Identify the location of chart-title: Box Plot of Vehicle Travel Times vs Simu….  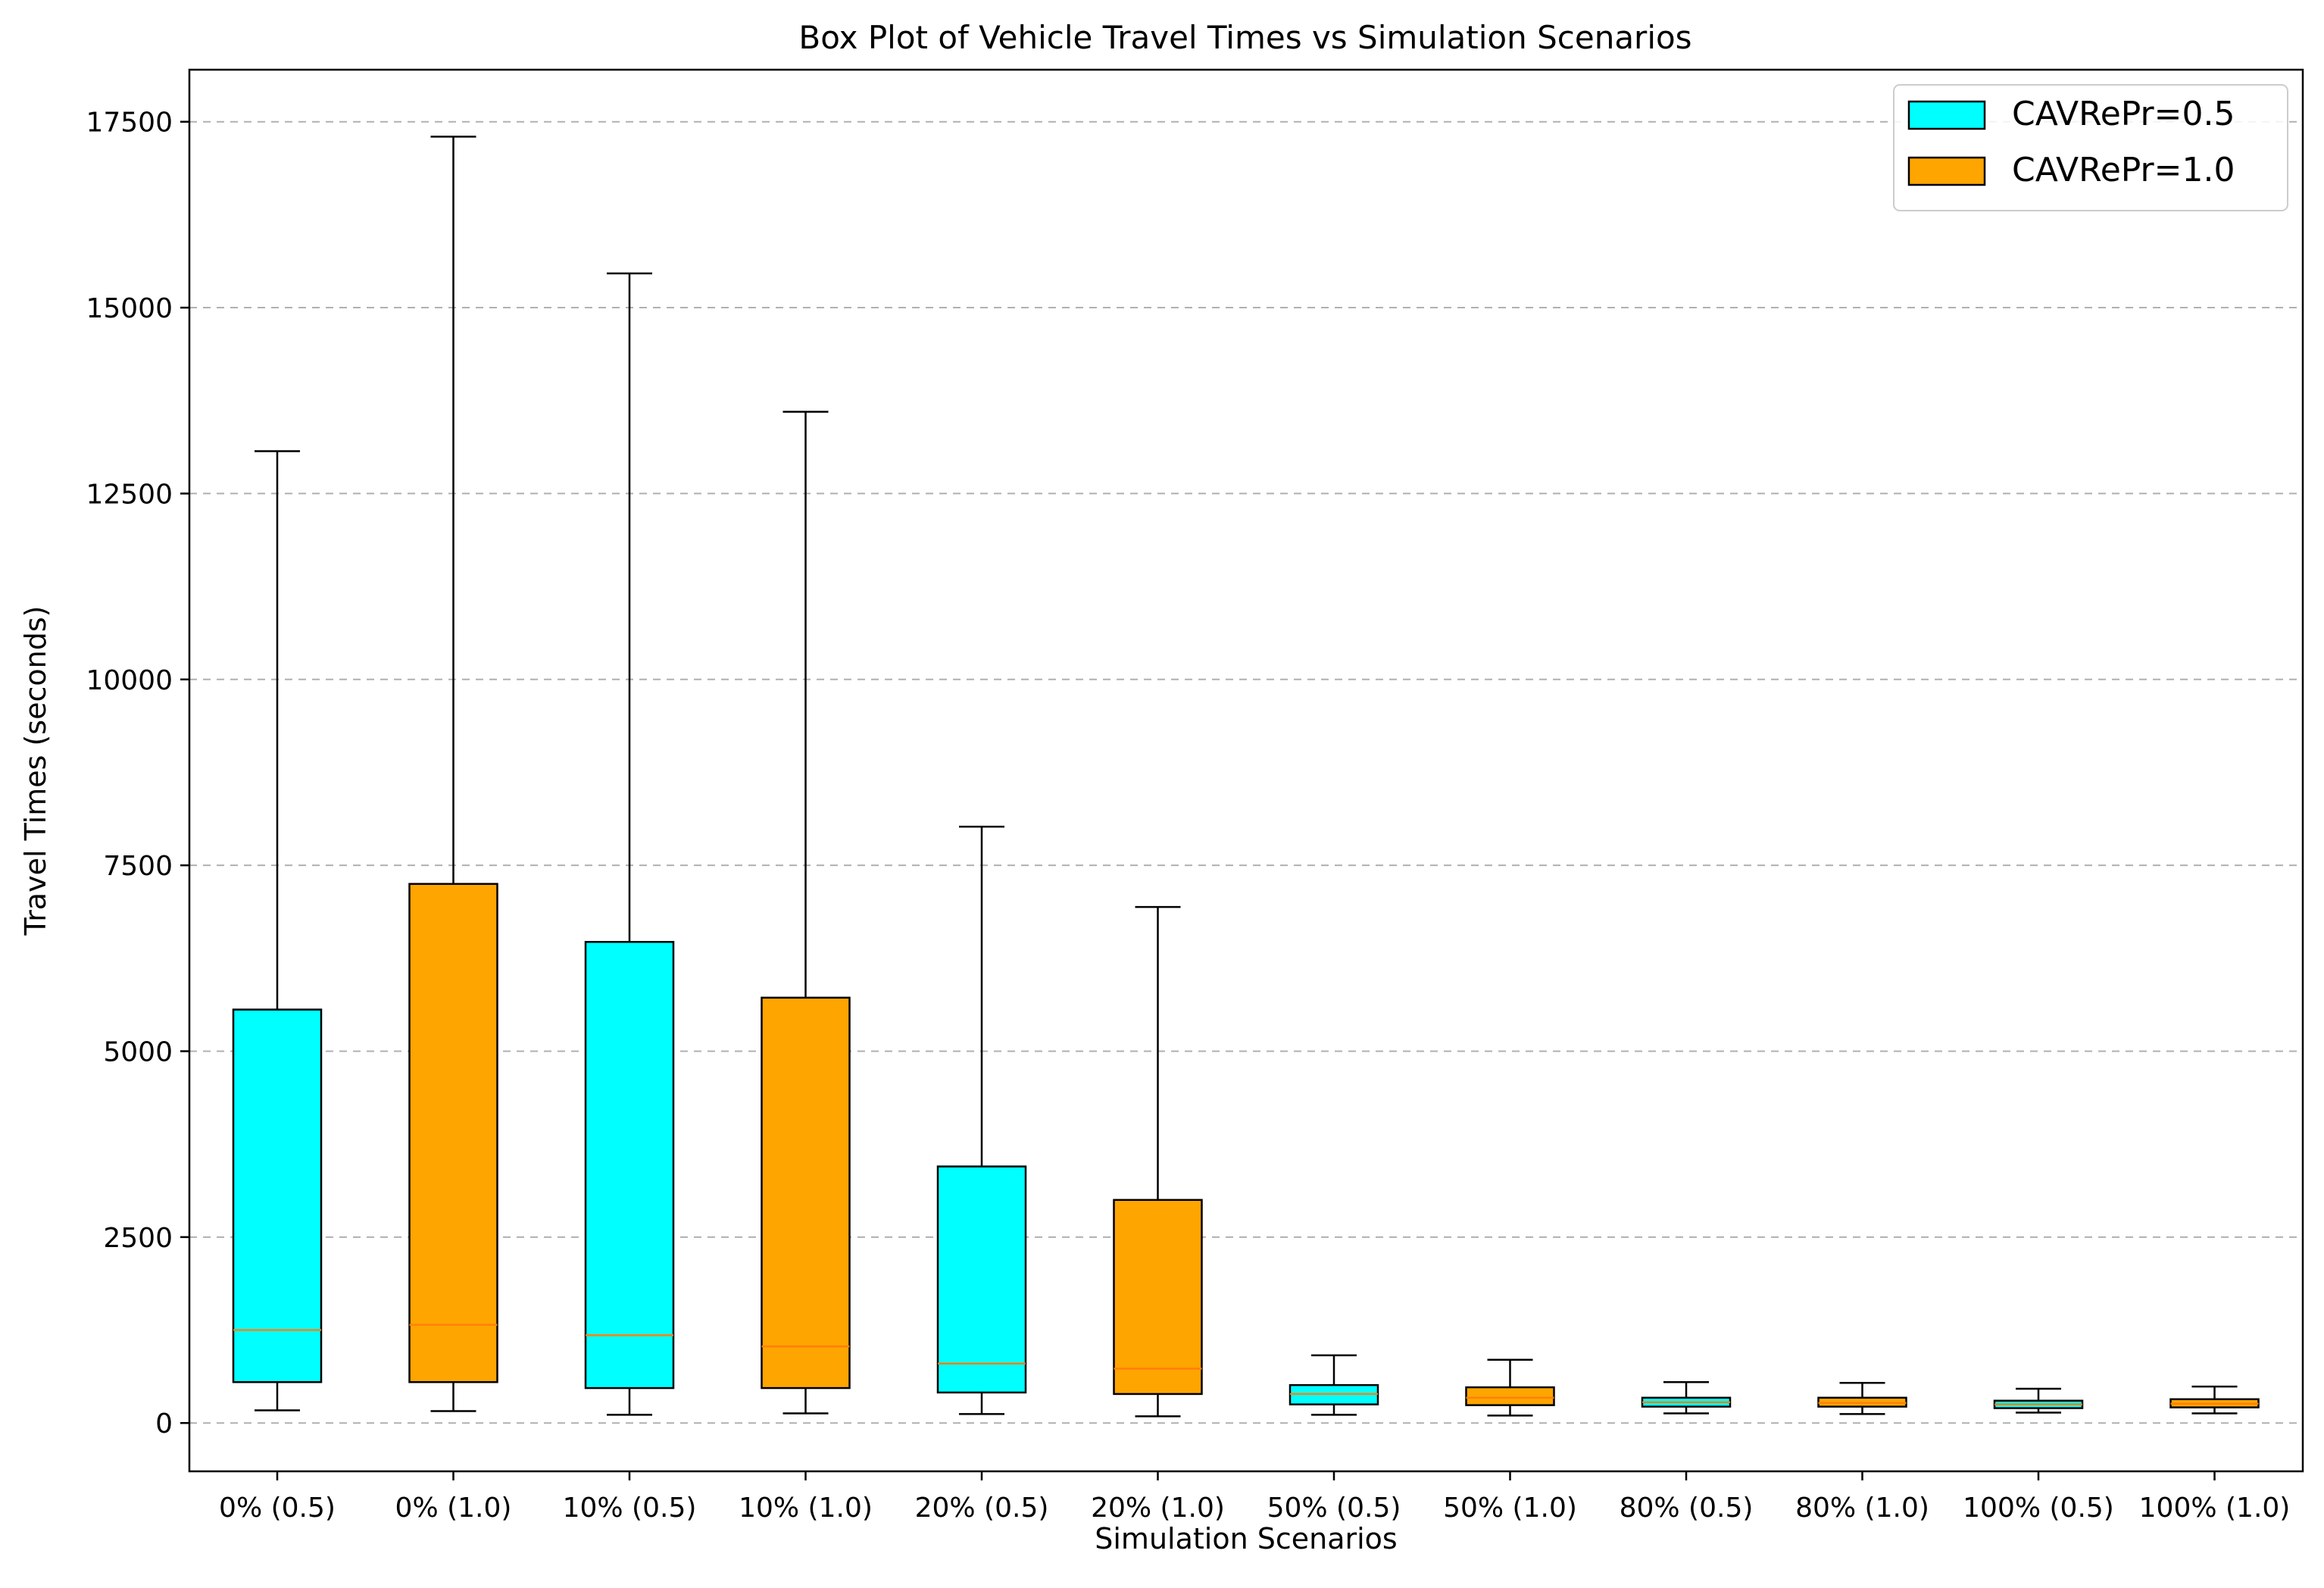
(1244, 37).